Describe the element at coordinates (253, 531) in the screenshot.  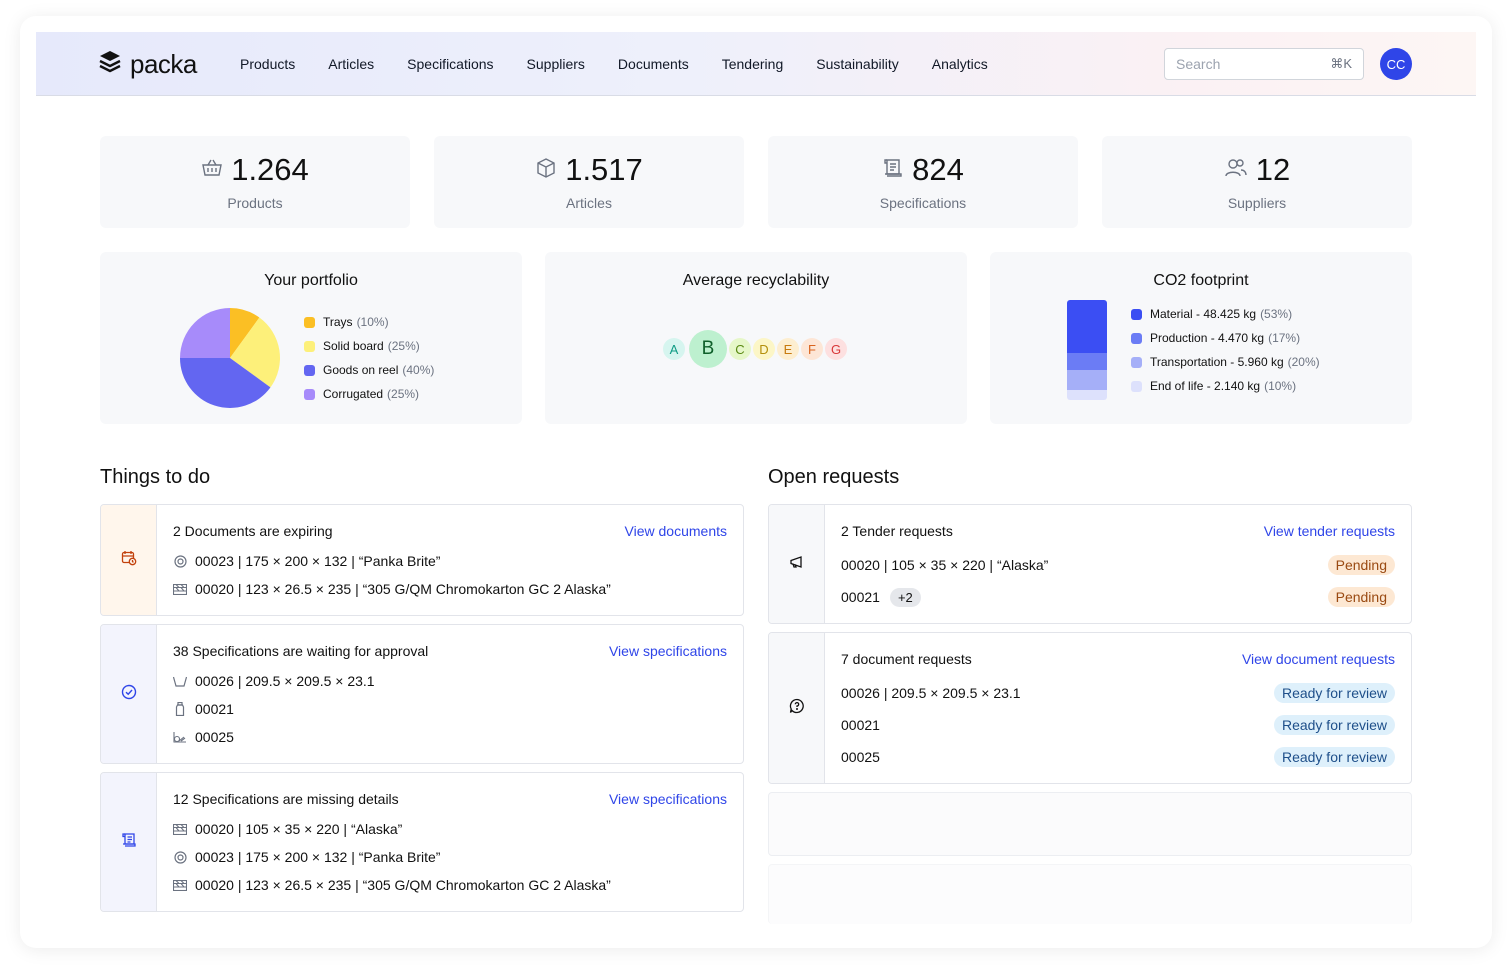
I see `todo-title: 2 Documents are expiring` at that location.